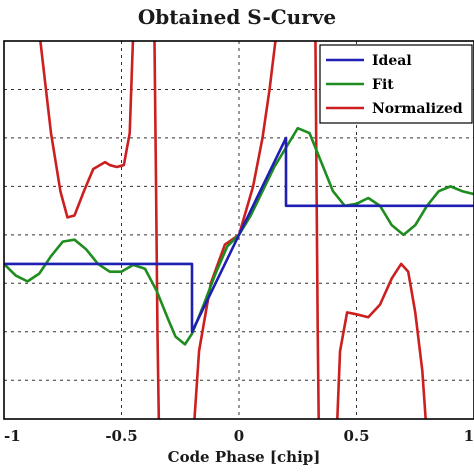 Image resolution: width=474 pixels, height=474 pixels. I want to click on x-tick-label-1: -0.5, so click(121, 436).